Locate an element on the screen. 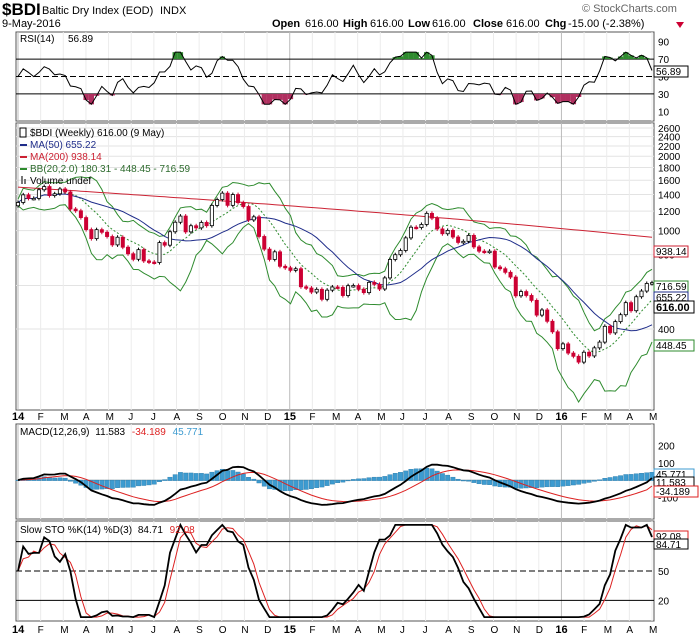 This screenshot has height=639, width=700. rsi-series is located at coordinates (335, 78).